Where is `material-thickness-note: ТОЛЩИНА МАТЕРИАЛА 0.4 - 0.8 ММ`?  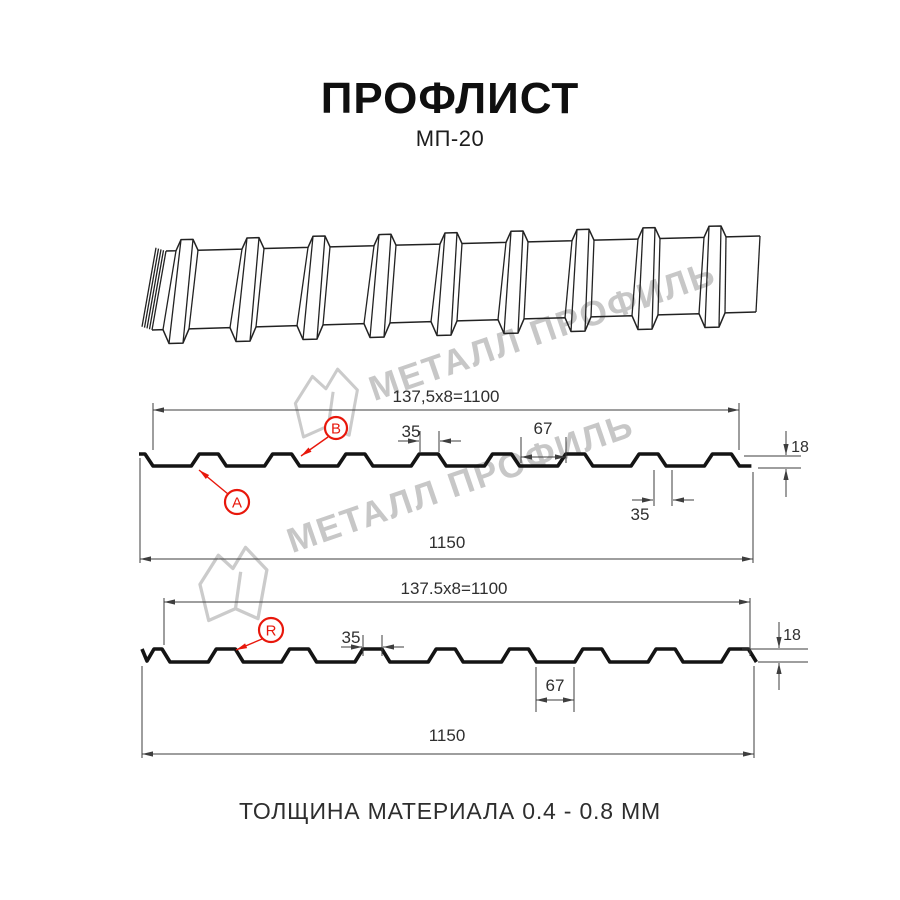
material-thickness-note: ТОЛЩИНА МАТЕРИАЛА 0.4 - 0.8 ММ is located at coordinates (450, 811).